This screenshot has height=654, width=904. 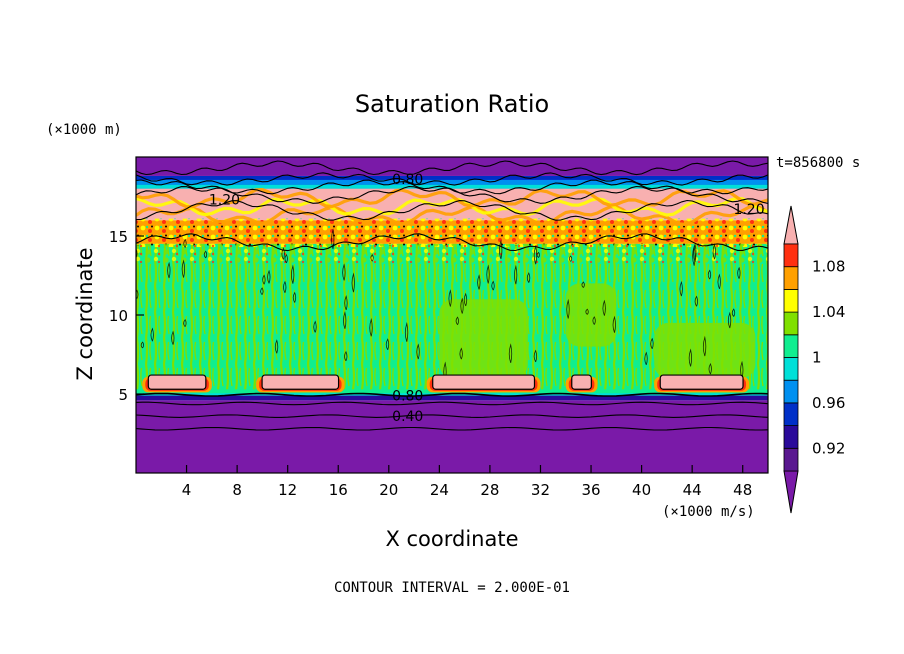 What do you see at coordinates (818, 163) in the screenshot?
I see `time-label: t=856800 s` at bounding box center [818, 163].